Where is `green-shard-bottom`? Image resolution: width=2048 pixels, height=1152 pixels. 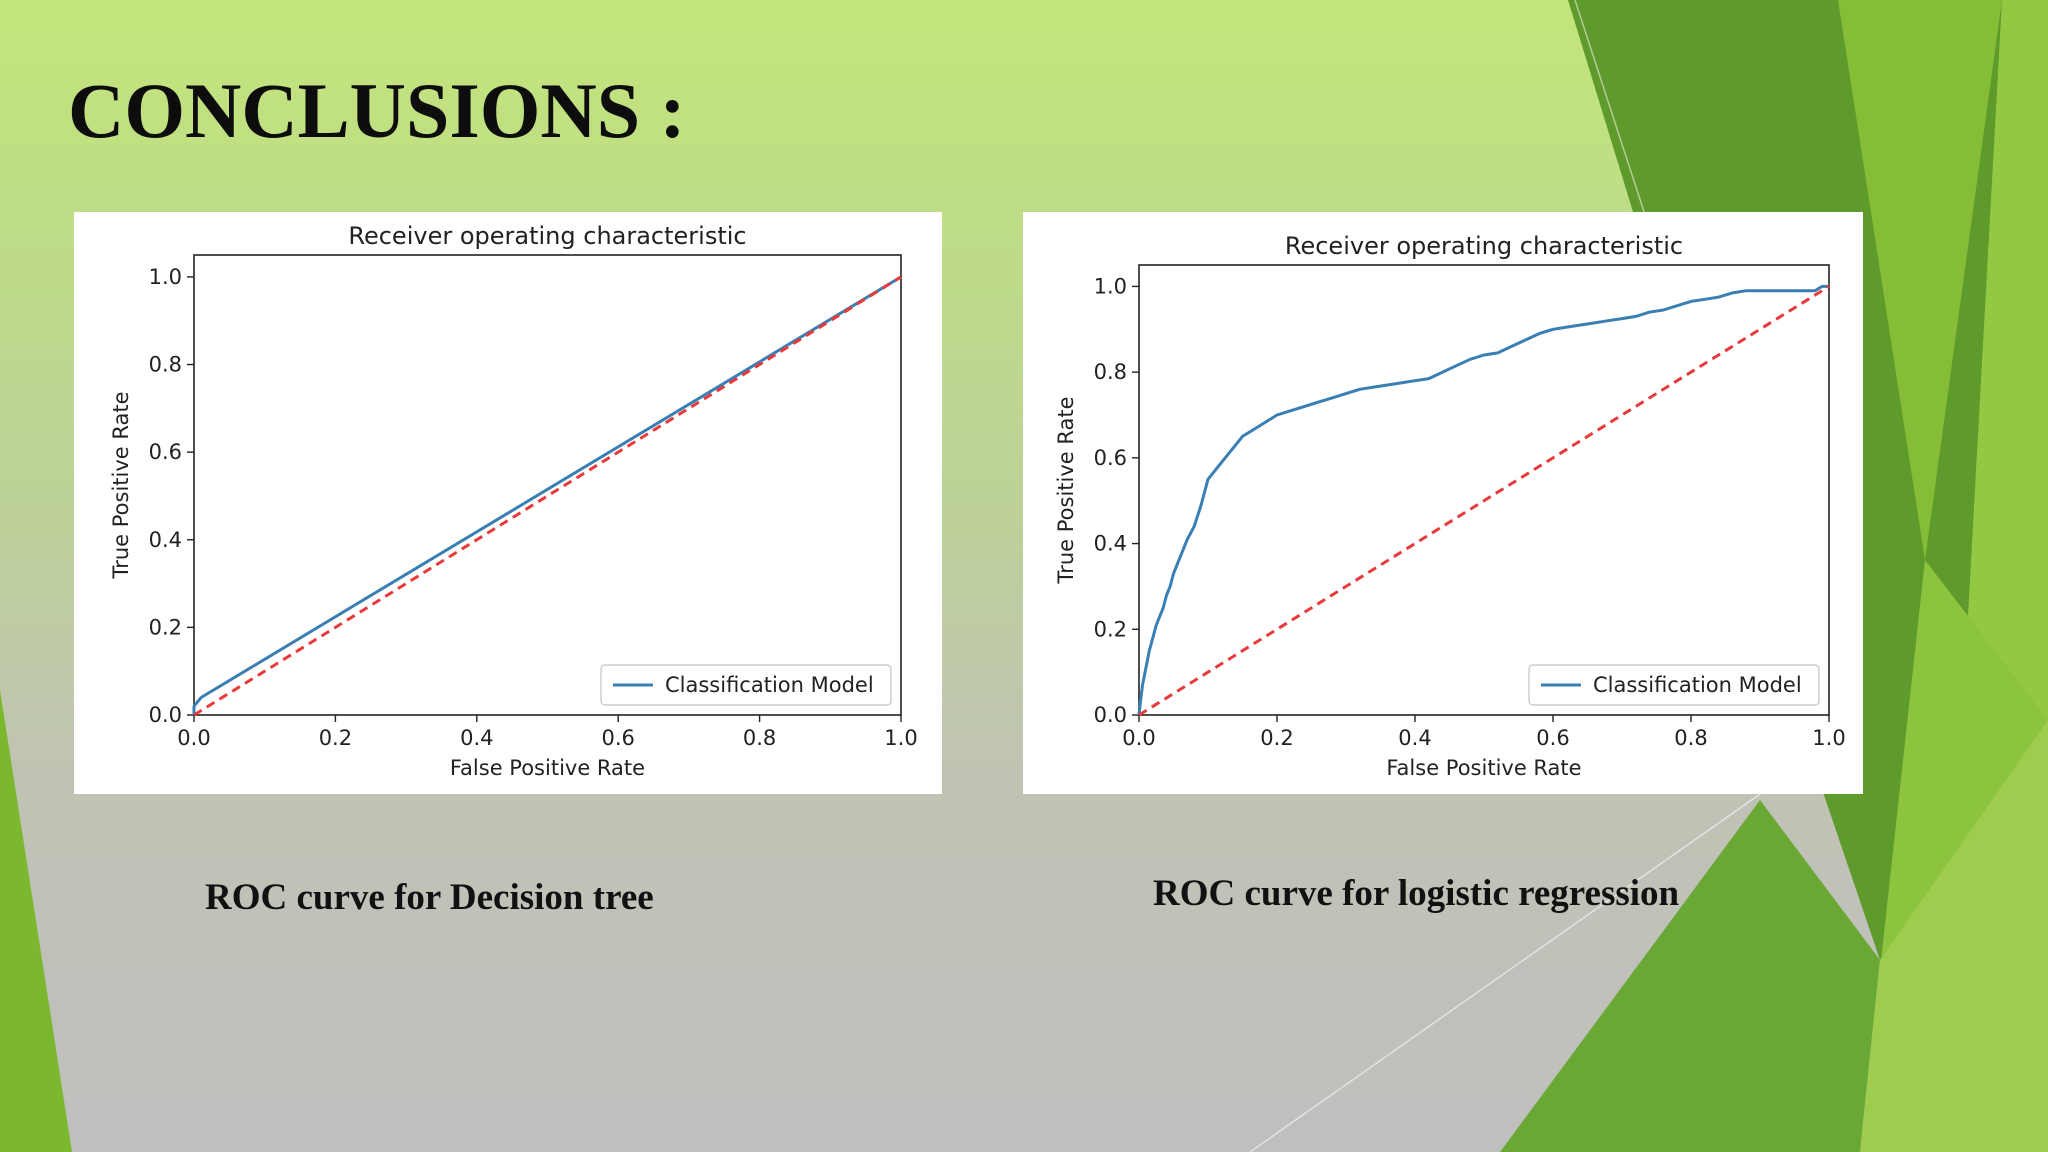
green-shard-bottom is located at coordinates (1690, 976).